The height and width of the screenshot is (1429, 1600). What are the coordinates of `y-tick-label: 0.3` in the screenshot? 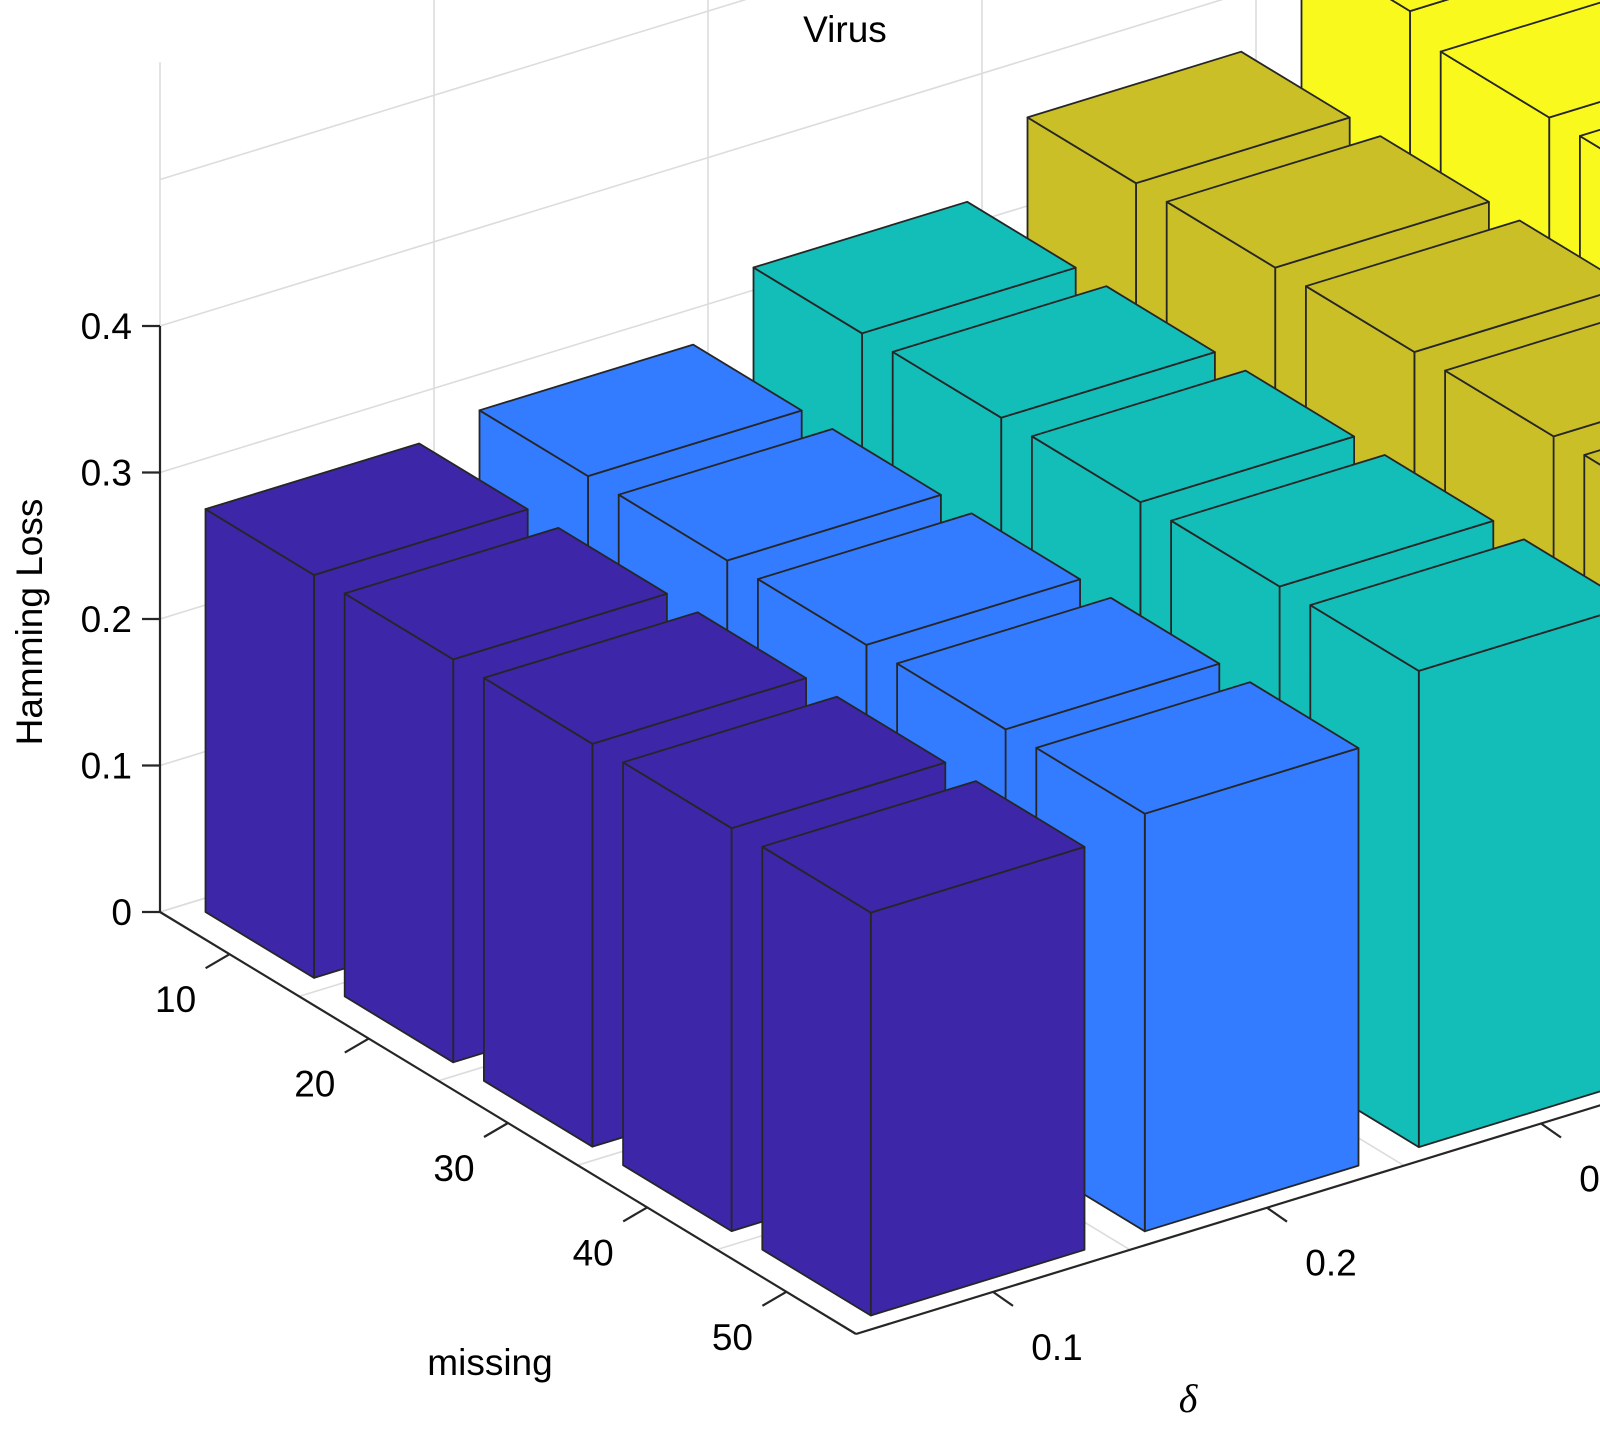 It's located at (1589, 1179).